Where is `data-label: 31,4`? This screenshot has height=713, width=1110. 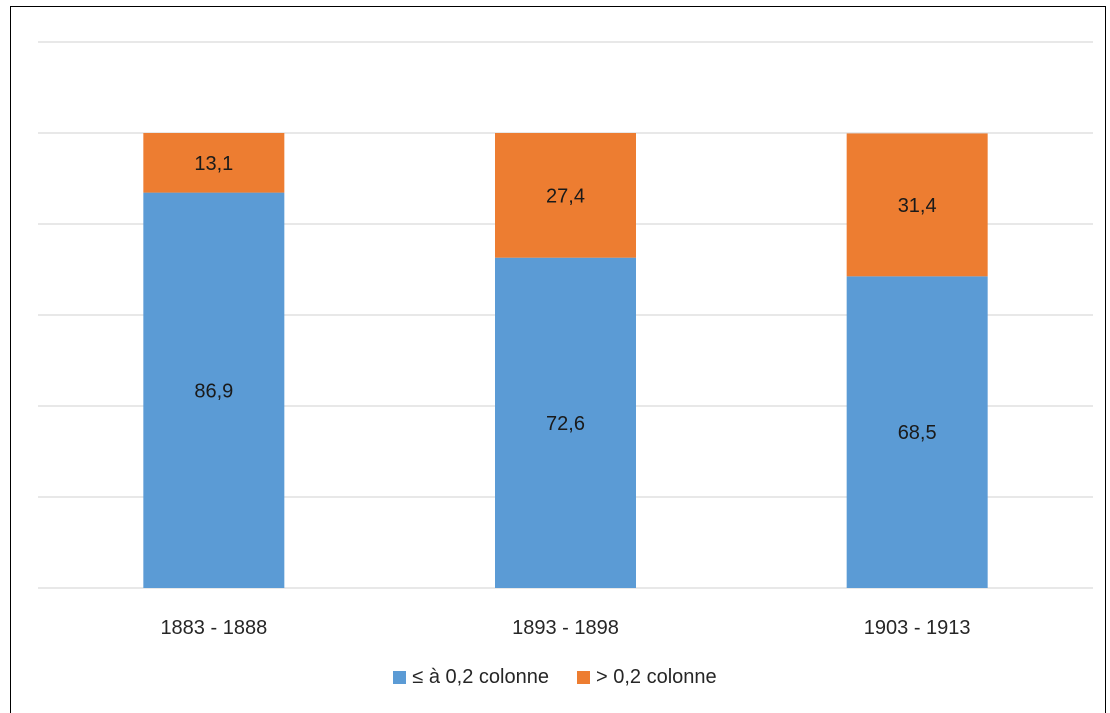
data-label: 31,4 is located at coordinates (917, 206).